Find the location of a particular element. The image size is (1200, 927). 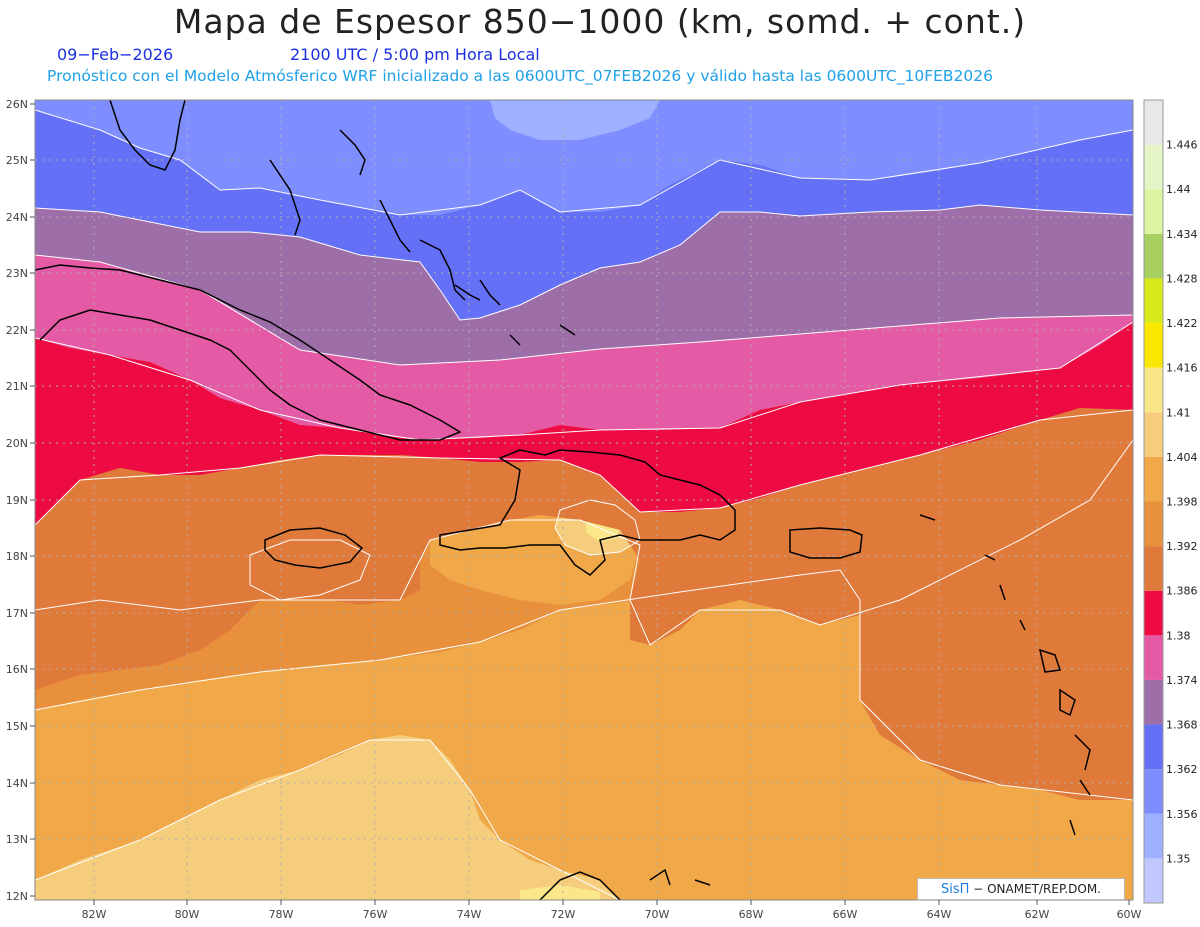

lat-label: 12N is located at coordinates (17, 896).